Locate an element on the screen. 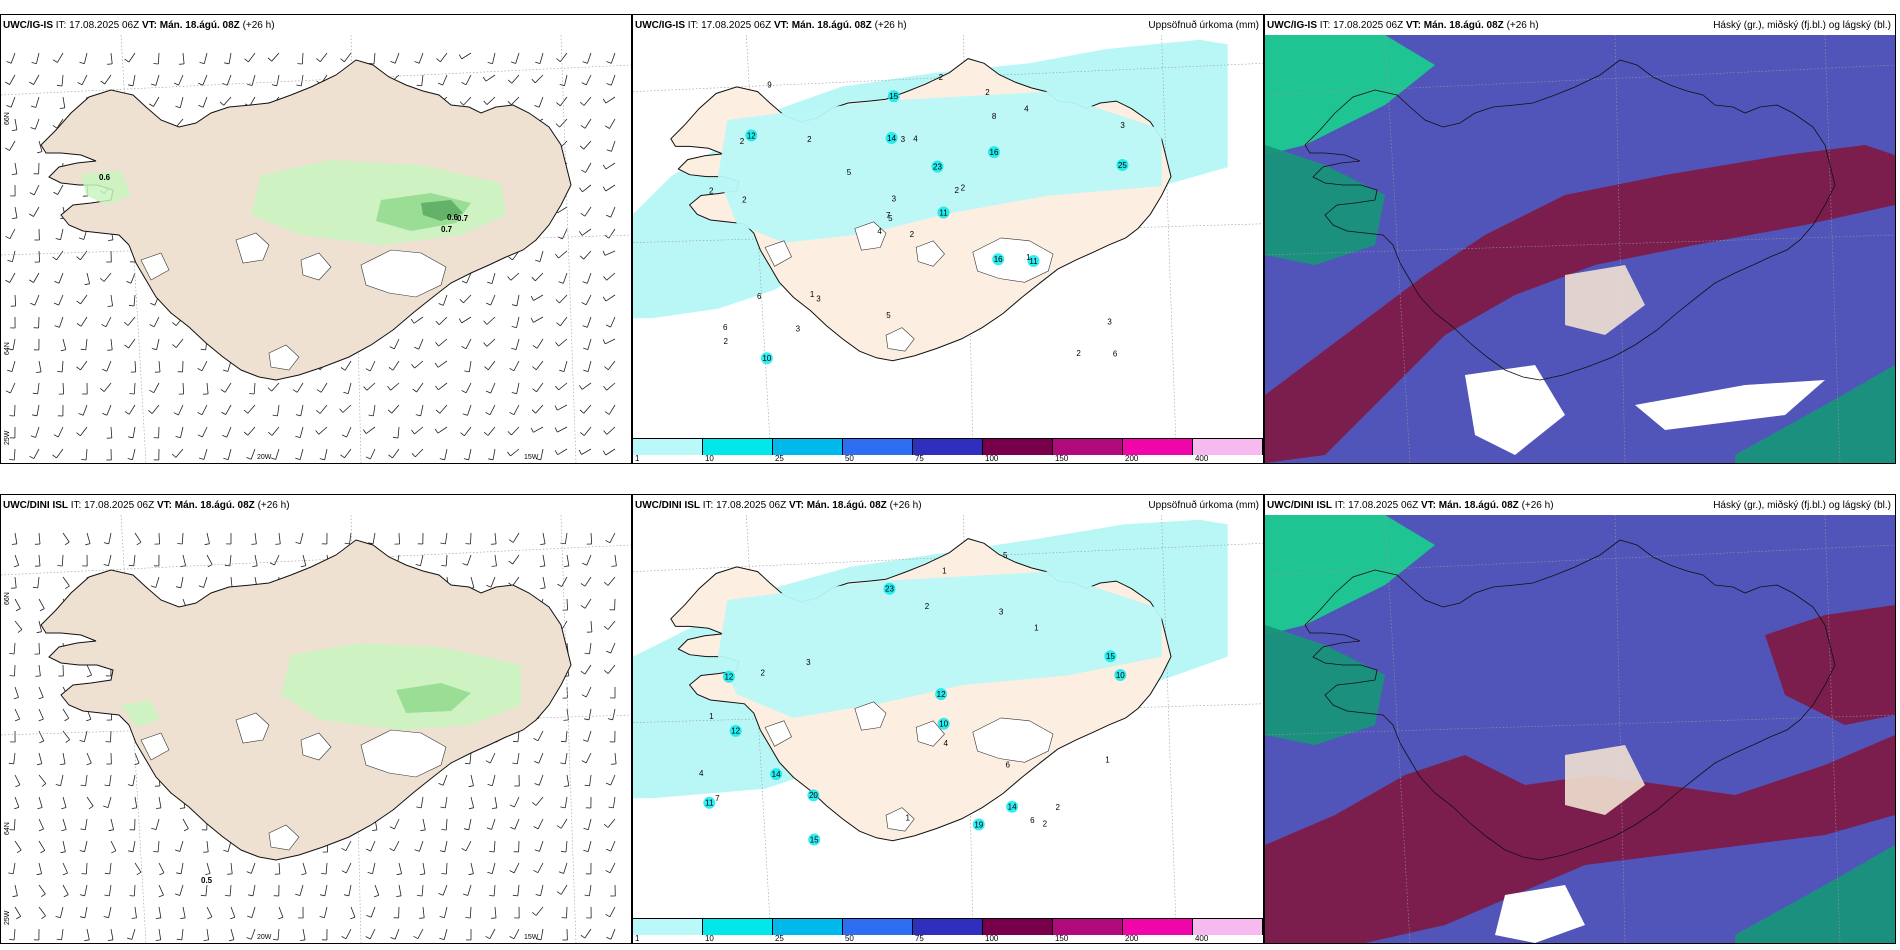  precip-value-label: 19 is located at coordinates (978, 824).